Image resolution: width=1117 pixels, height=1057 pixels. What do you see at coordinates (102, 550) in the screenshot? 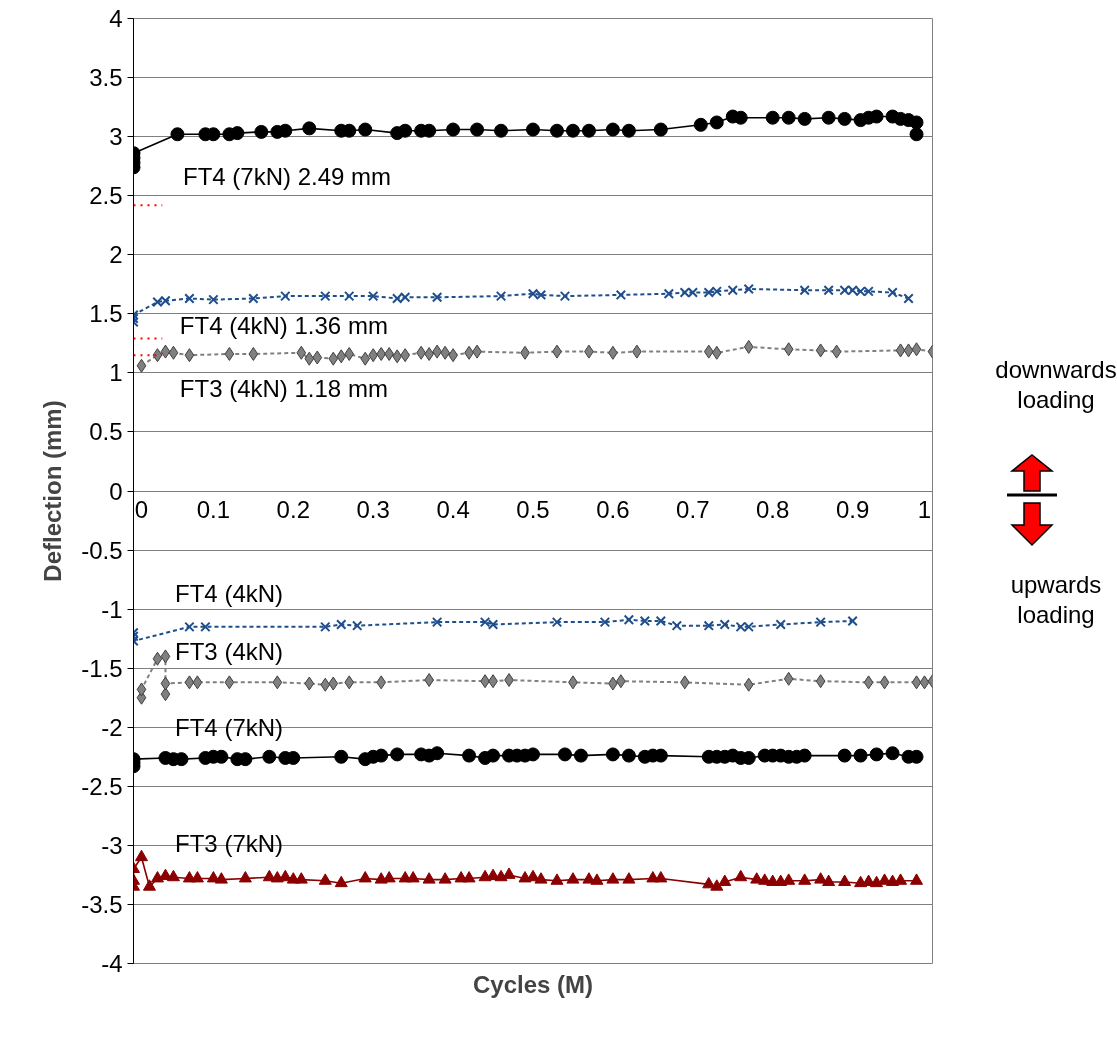
I see `y-tick-label: -0.5` at bounding box center [102, 550].